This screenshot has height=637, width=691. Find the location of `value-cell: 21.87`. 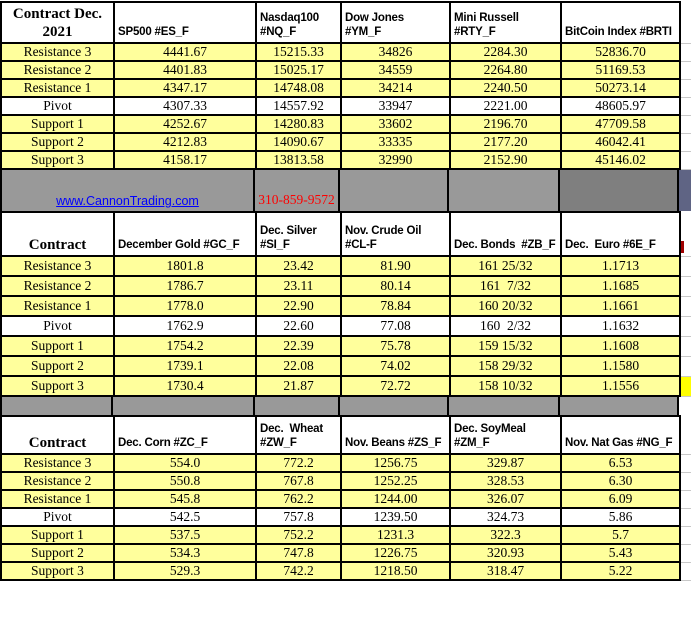

value-cell: 21.87 is located at coordinates (298, 386).